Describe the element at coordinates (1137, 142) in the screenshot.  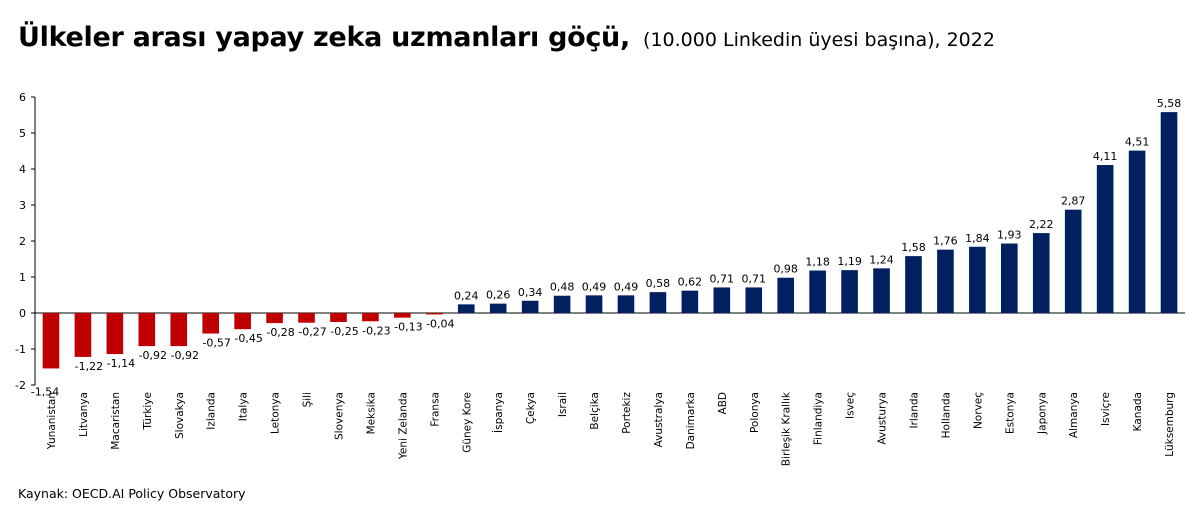
I see `data-label: 4,51` at that location.